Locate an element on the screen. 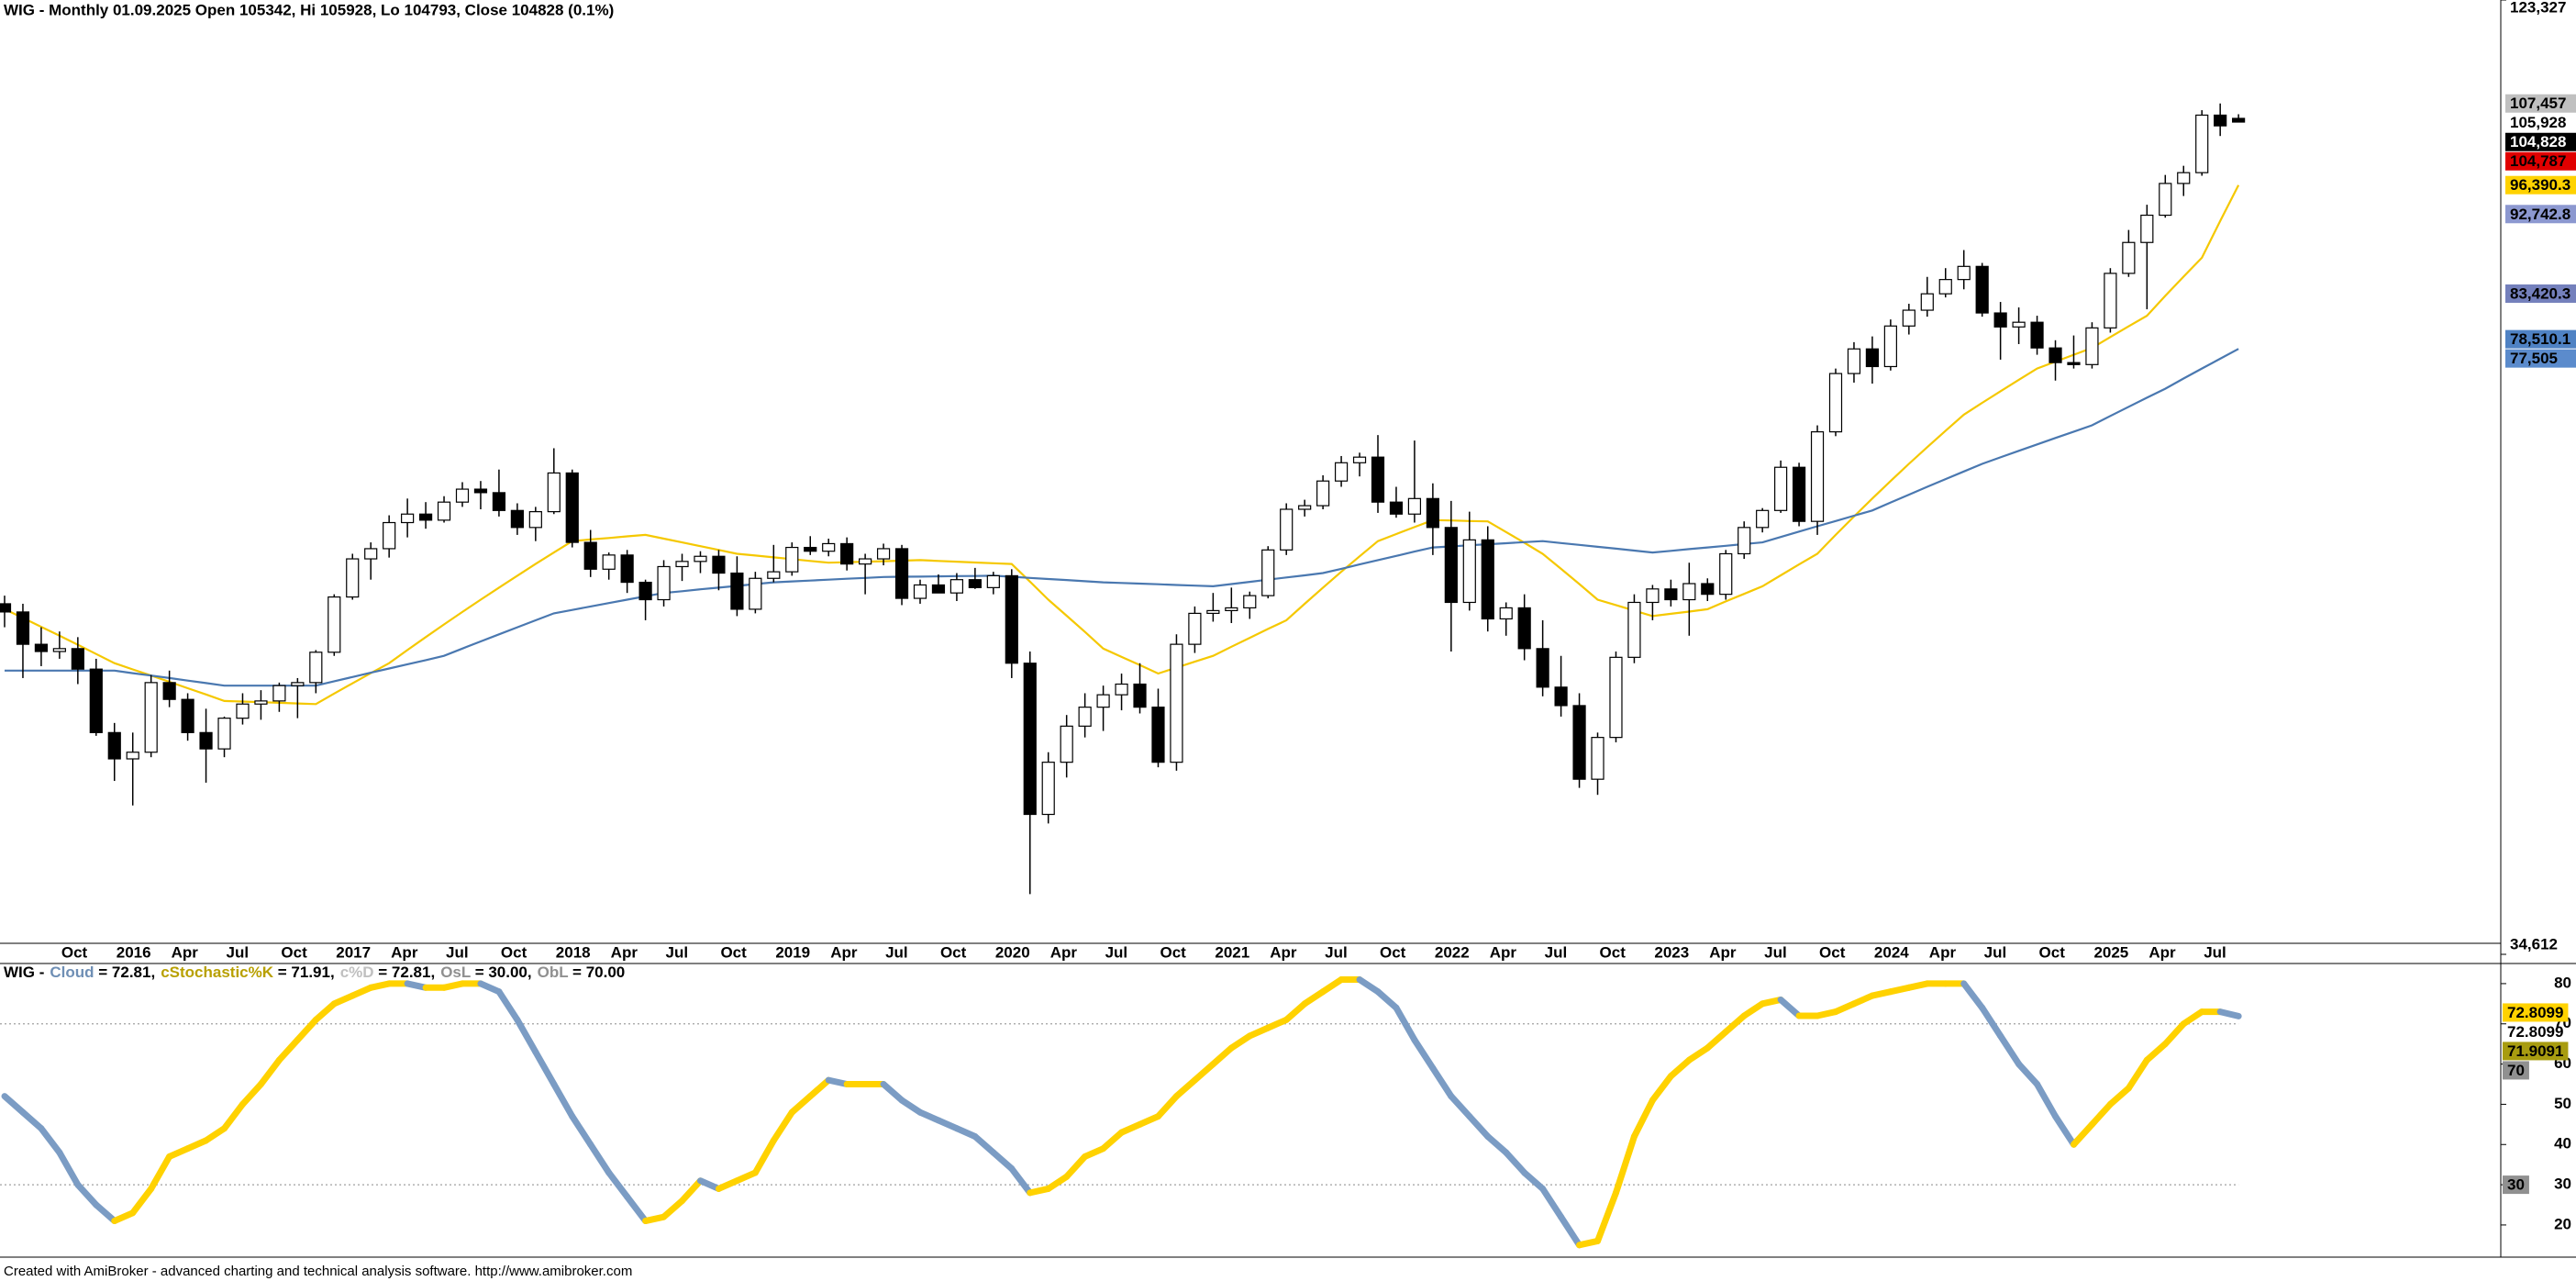 This screenshot has height=1281, width=2576. legend-name: ObL is located at coordinates (553, 973).